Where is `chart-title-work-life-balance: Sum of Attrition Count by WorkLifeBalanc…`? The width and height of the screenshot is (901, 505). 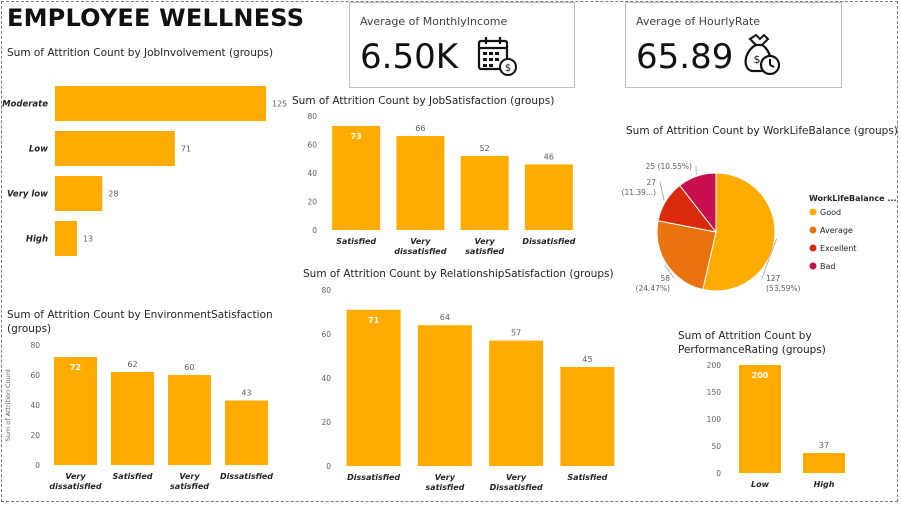 chart-title-work-life-balance: Sum of Attrition Count by WorkLifeBalanc… is located at coordinates (762, 131).